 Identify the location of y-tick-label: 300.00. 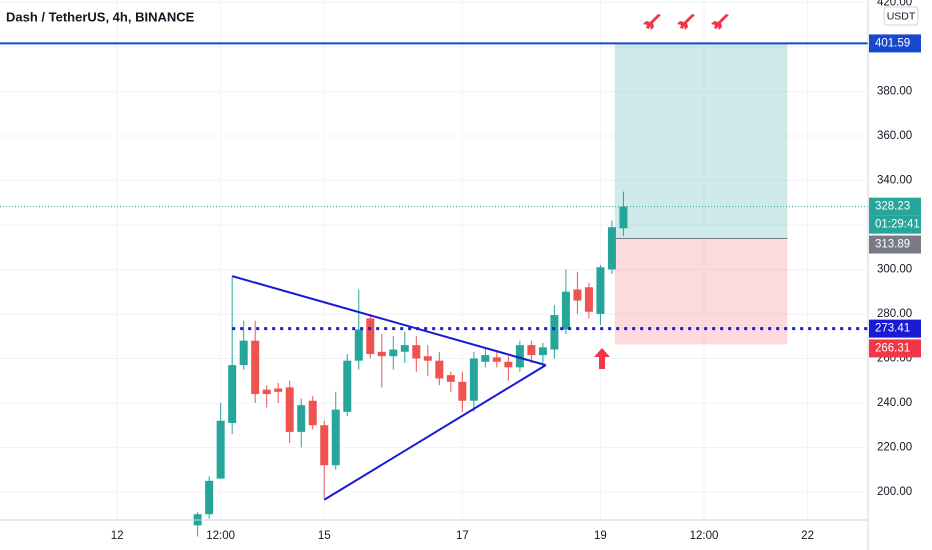
(894, 269).